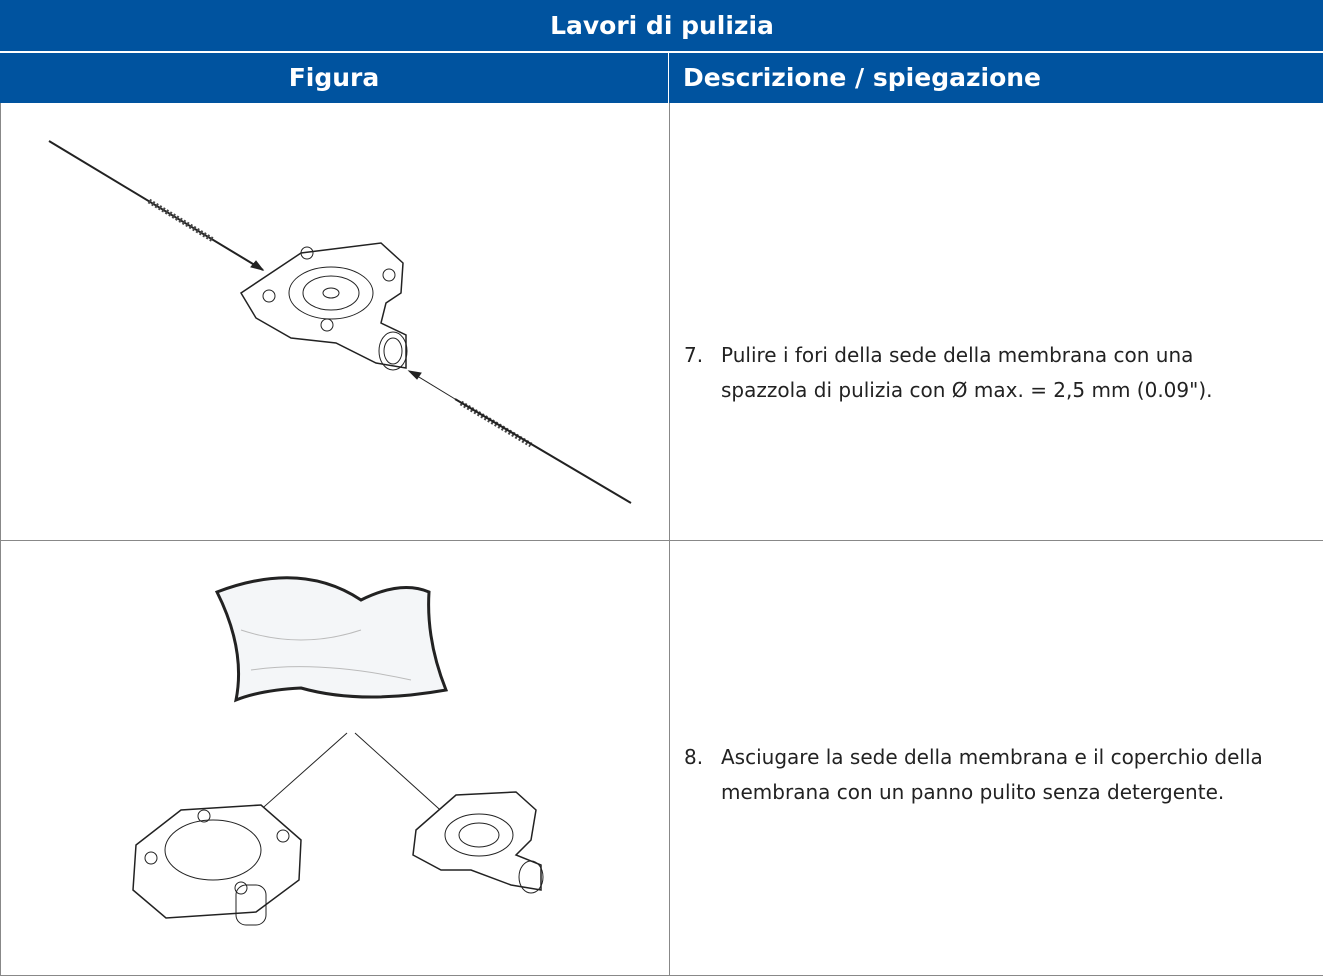 Image resolution: width=1323 pixels, height=976 pixels. I want to click on table-title: Lavori di pulizia, so click(661, 25).